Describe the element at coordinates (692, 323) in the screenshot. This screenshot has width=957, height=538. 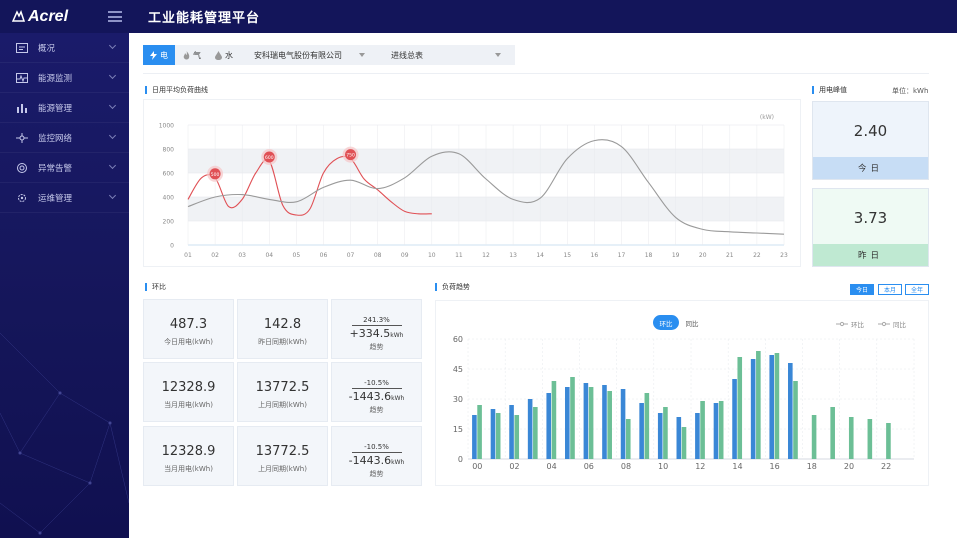
I see `toggle-yoy-button: 同比` at that location.